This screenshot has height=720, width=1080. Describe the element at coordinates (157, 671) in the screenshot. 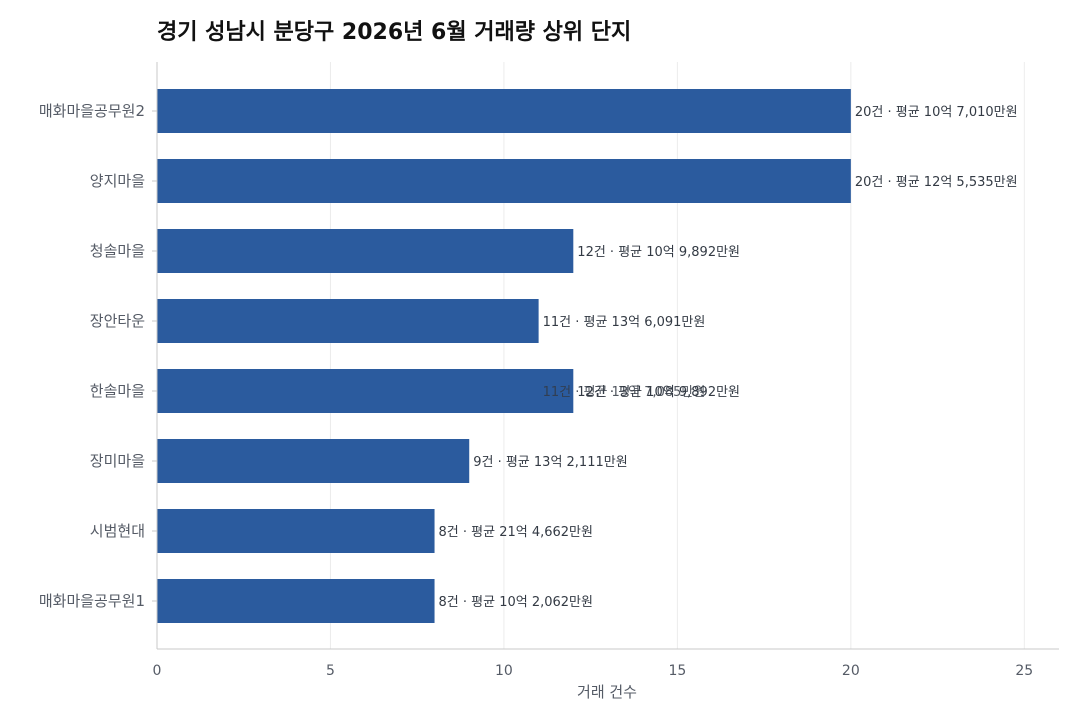

I see `x-tick-label: 0` at that location.